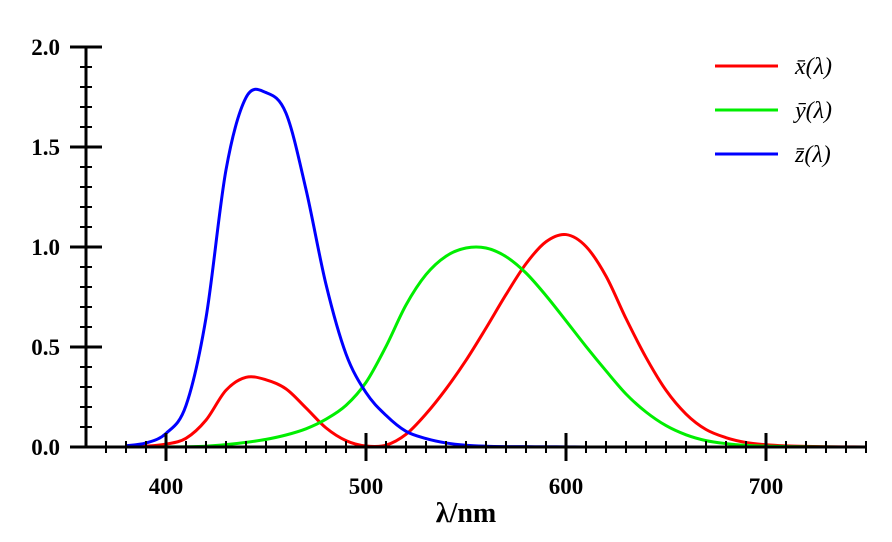 The image size is (892, 542). What do you see at coordinates (812, 155) in the screenshot?
I see `legend-label-2: z̄(λ)` at bounding box center [812, 155].